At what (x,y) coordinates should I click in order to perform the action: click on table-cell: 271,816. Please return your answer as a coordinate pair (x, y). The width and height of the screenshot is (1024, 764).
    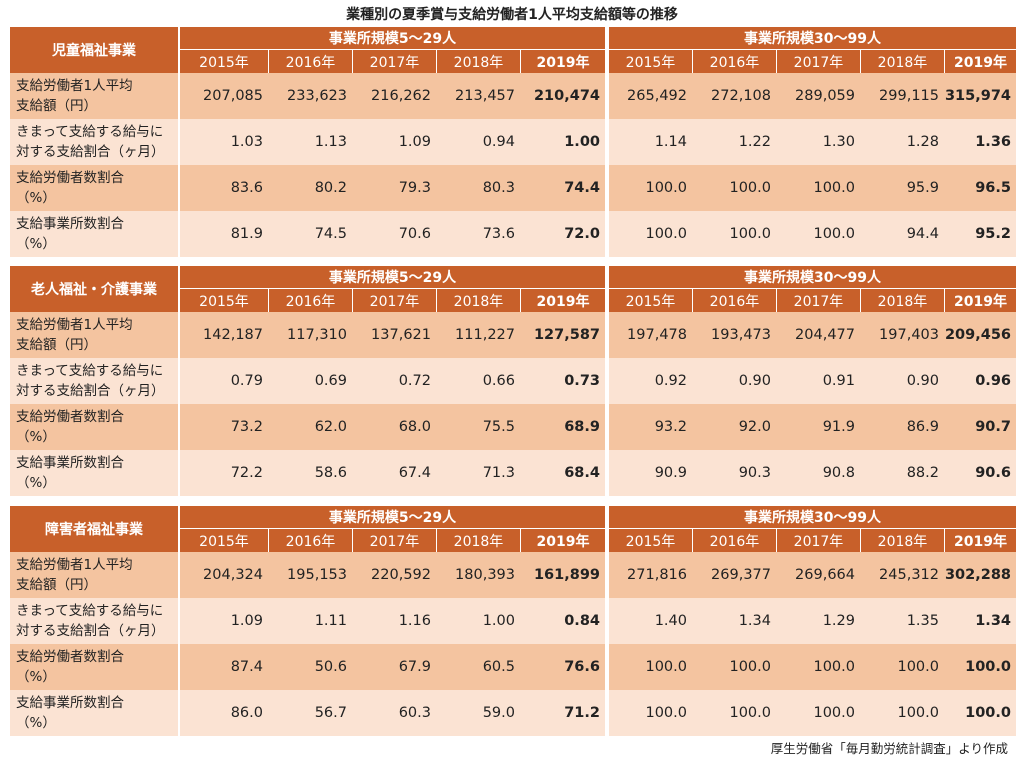
    Looking at the image, I should click on (657, 575).